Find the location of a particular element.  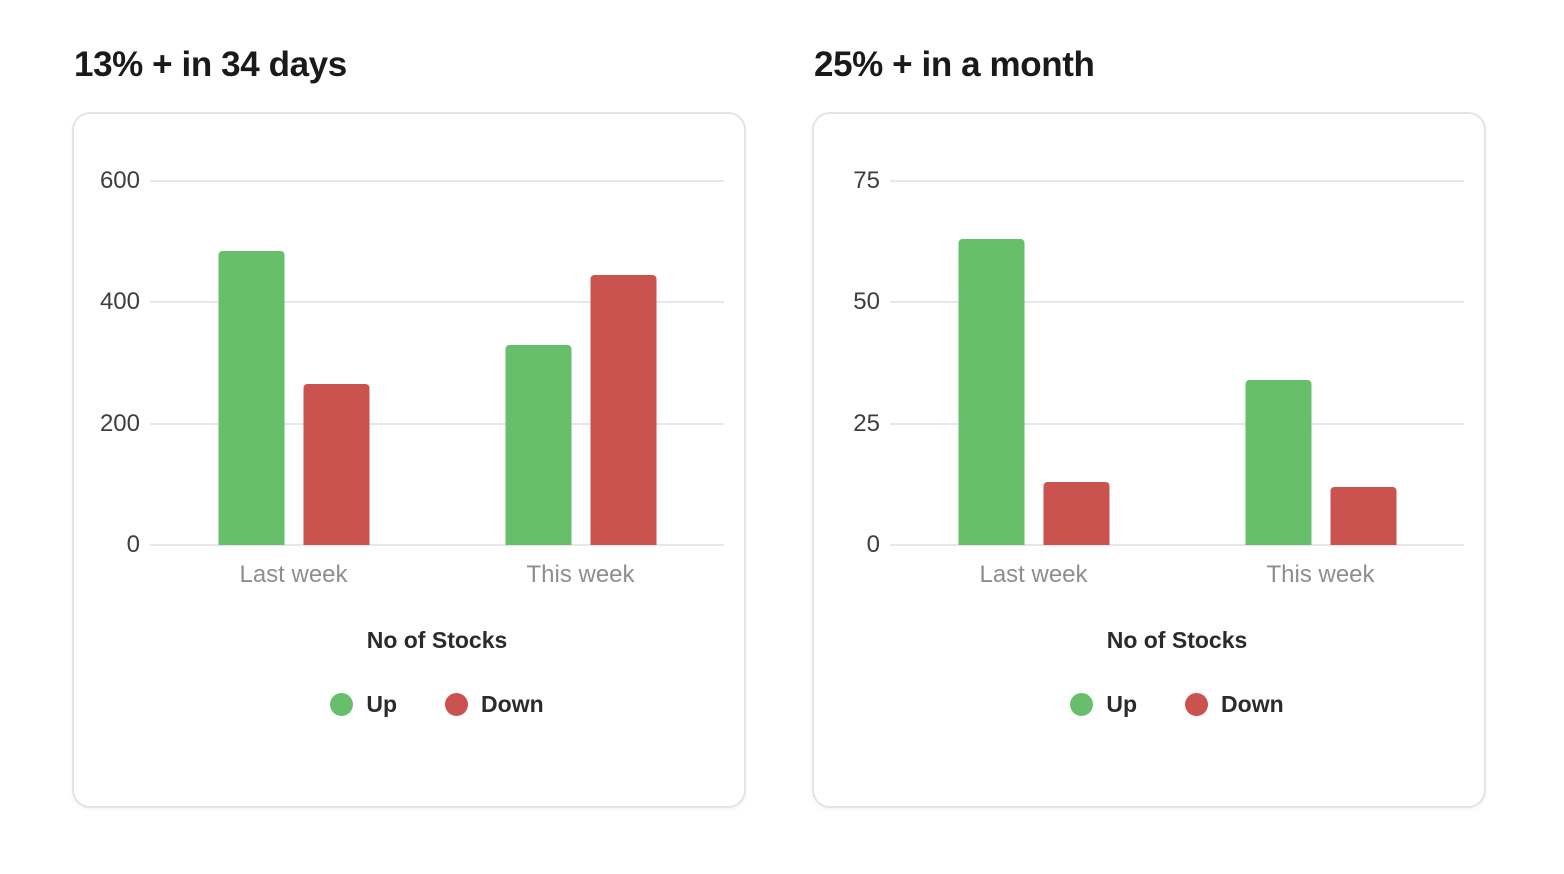

chart-title: 25% + in a month is located at coordinates (954, 64).